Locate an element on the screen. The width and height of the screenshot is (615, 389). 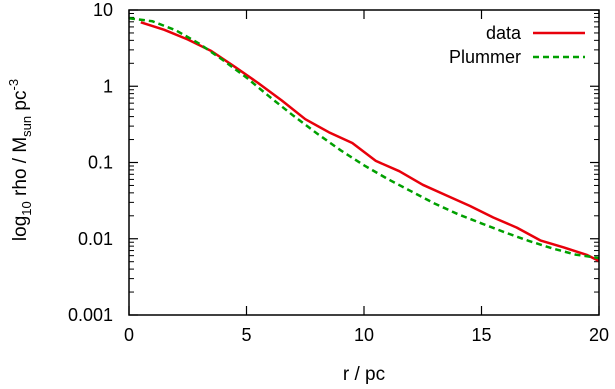
y-tick-label: 0.01 is located at coordinates (95, 239).